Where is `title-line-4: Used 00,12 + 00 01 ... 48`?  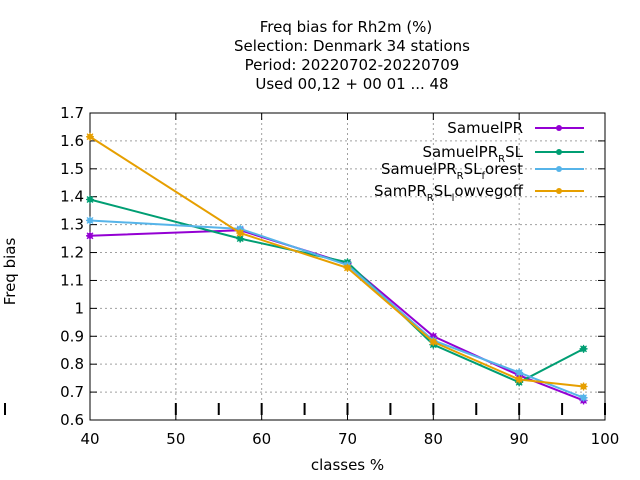 title-line-4: Used 00,12 + 00 01 ... 48 is located at coordinates (351, 84).